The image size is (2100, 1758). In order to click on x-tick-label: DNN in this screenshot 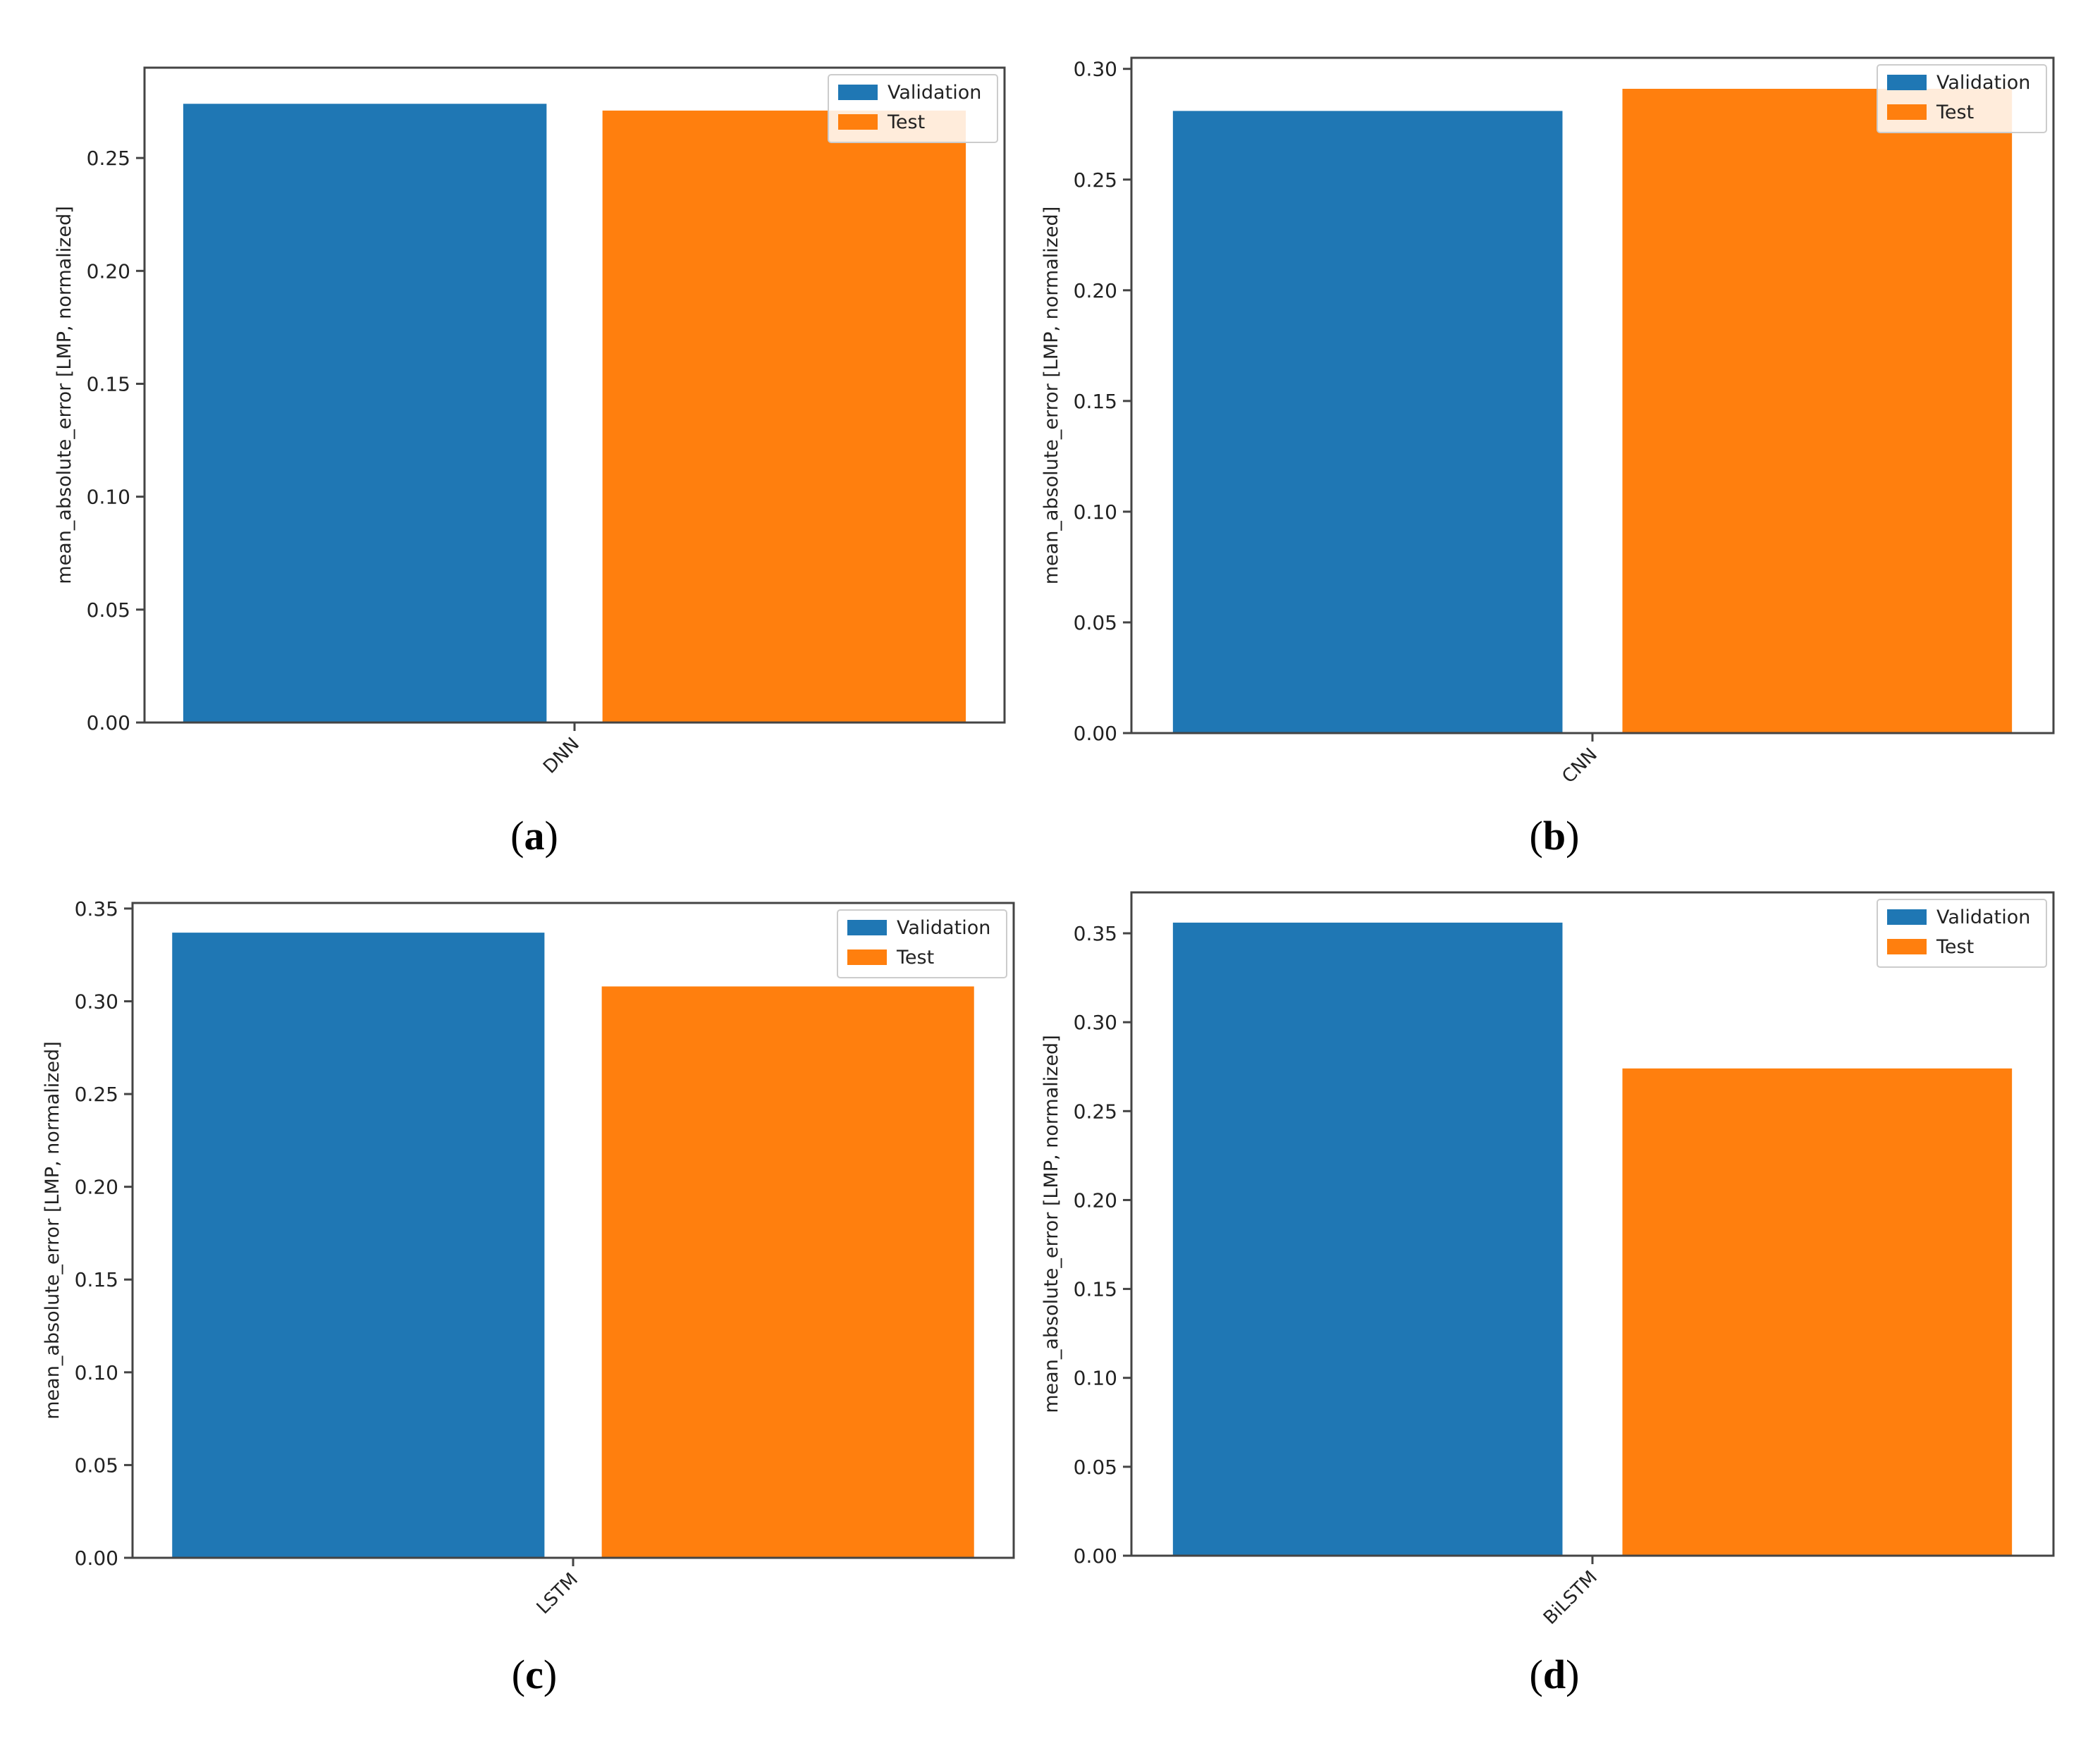, I will do `click(561, 756)`.